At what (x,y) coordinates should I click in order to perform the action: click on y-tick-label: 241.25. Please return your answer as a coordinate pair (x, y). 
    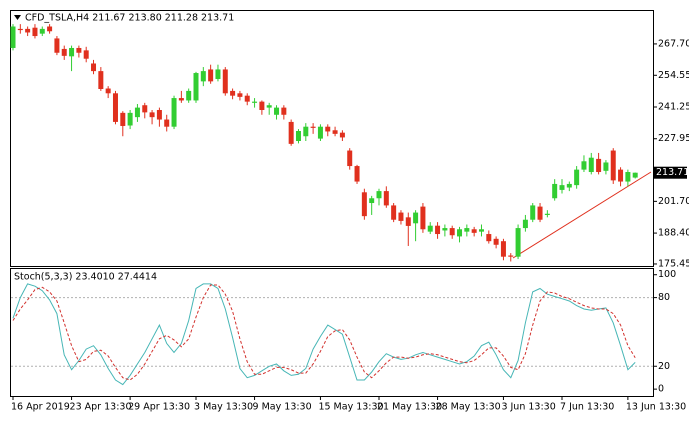
    Looking at the image, I should click on (673, 107).